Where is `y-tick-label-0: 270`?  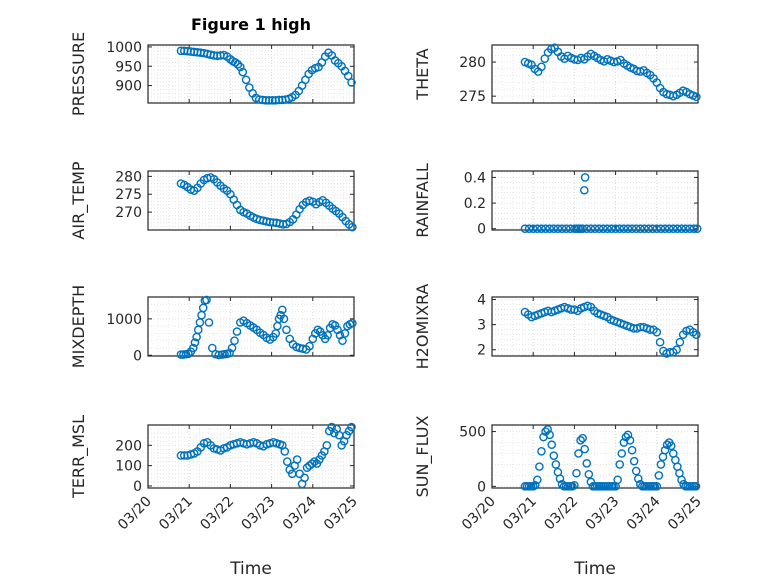
y-tick-label-0: 270 is located at coordinates (128, 213).